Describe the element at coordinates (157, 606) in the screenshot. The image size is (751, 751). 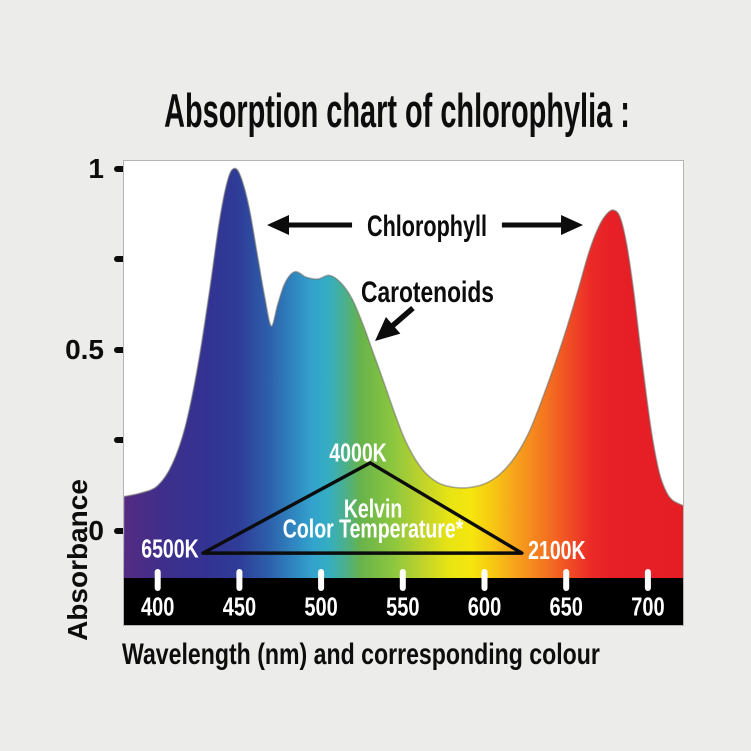
I see `x-tick-label: 400` at that location.